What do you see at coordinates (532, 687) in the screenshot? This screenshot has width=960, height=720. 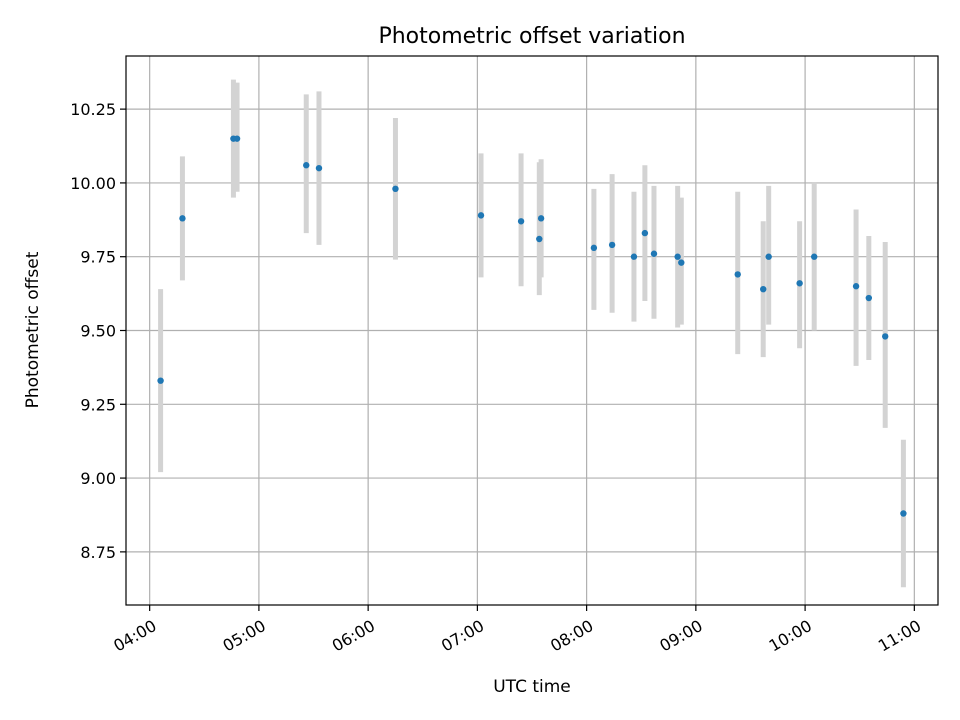 I see `x-axis-label: UTC time` at bounding box center [532, 687].